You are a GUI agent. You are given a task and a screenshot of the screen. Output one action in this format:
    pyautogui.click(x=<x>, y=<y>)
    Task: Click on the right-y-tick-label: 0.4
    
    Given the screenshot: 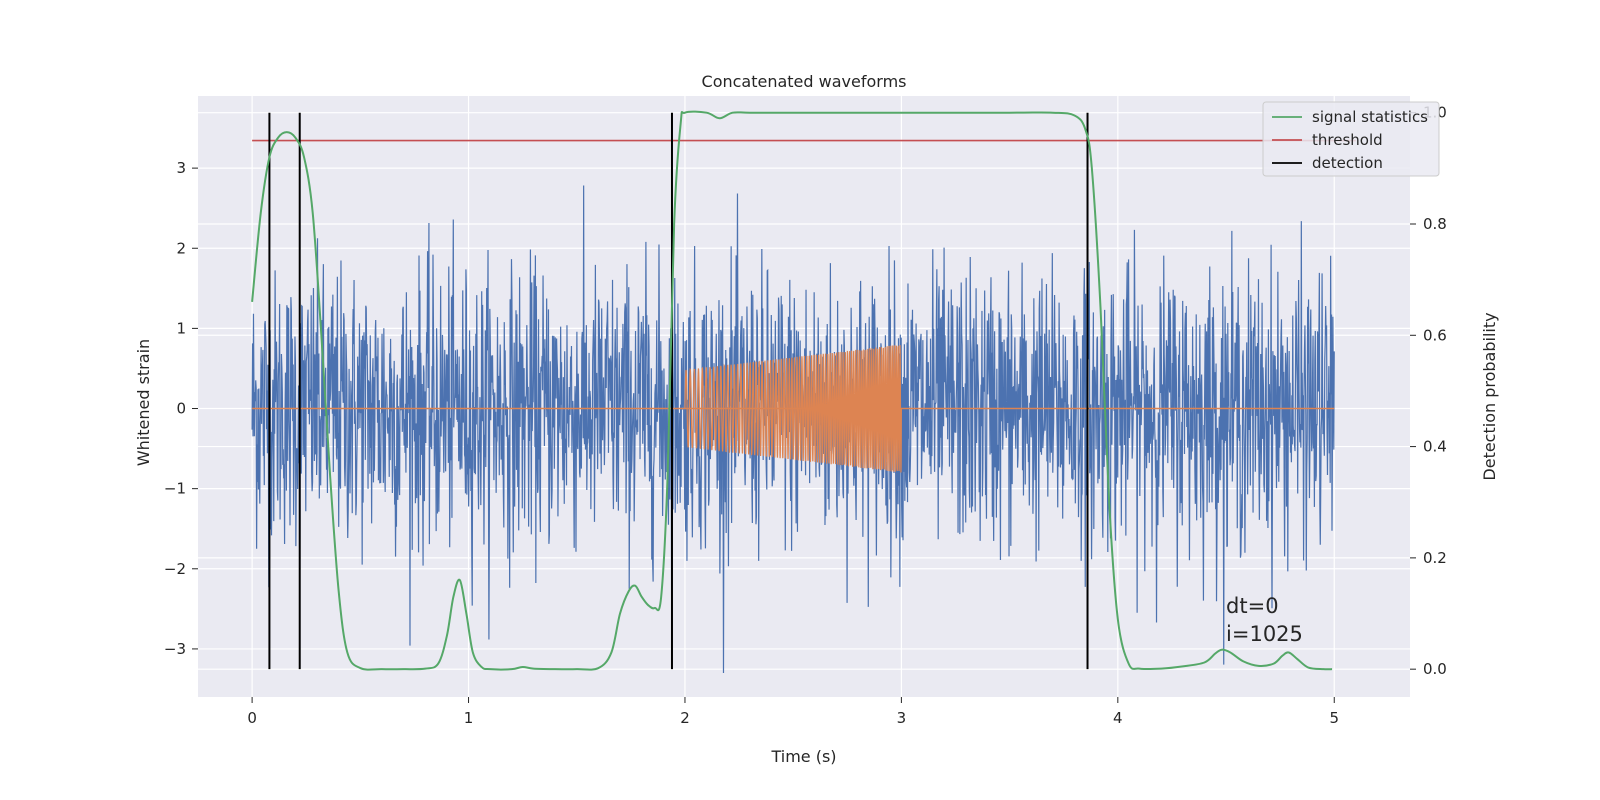 What is the action you would take?
    pyautogui.click(x=1435, y=447)
    